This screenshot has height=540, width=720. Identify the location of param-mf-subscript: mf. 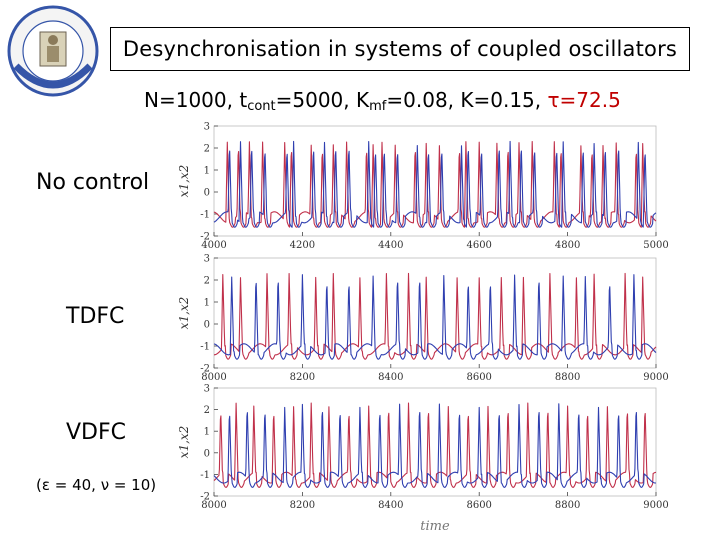
(378, 106).